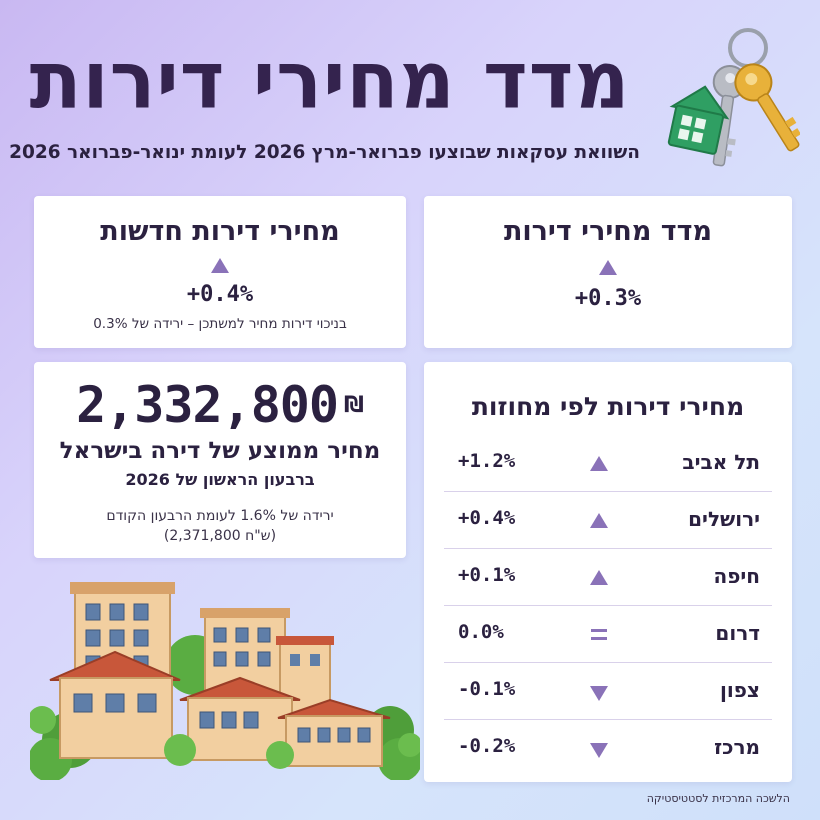 The width and height of the screenshot is (820, 820). What do you see at coordinates (330, 79) in the screenshot?
I see `page-title: מדד מחירי דירות` at bounding box center [330, 79].